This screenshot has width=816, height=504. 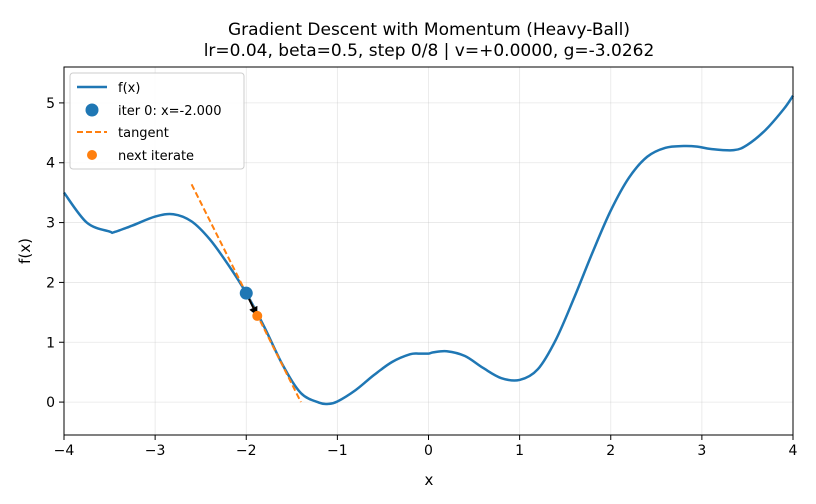 I want to click on x-tick-label: −2, so click(x=246, y=451).